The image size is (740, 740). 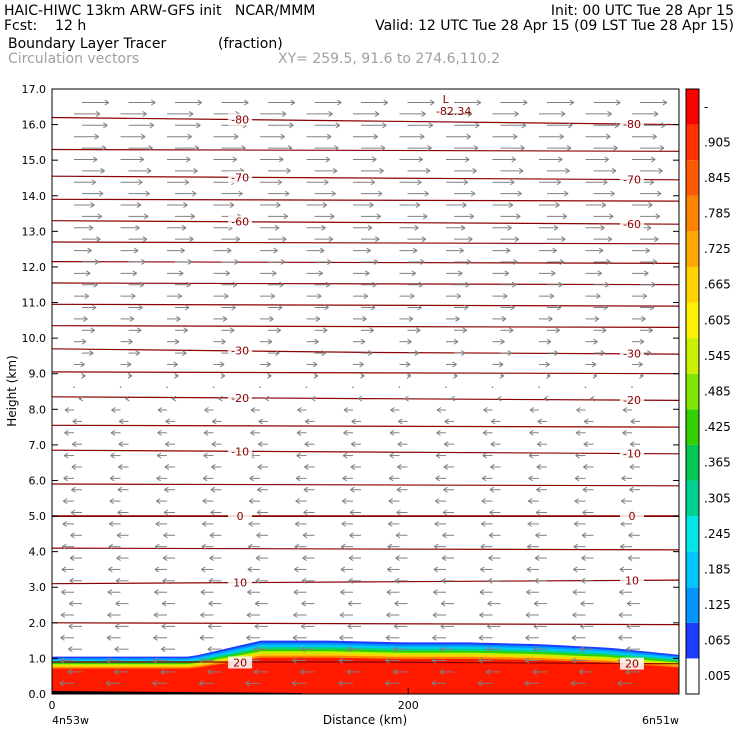 What do you see at coordinates (631, 516) in the screenshot?
I see `contour-label-0: 0` at bounding box center [631, 516].